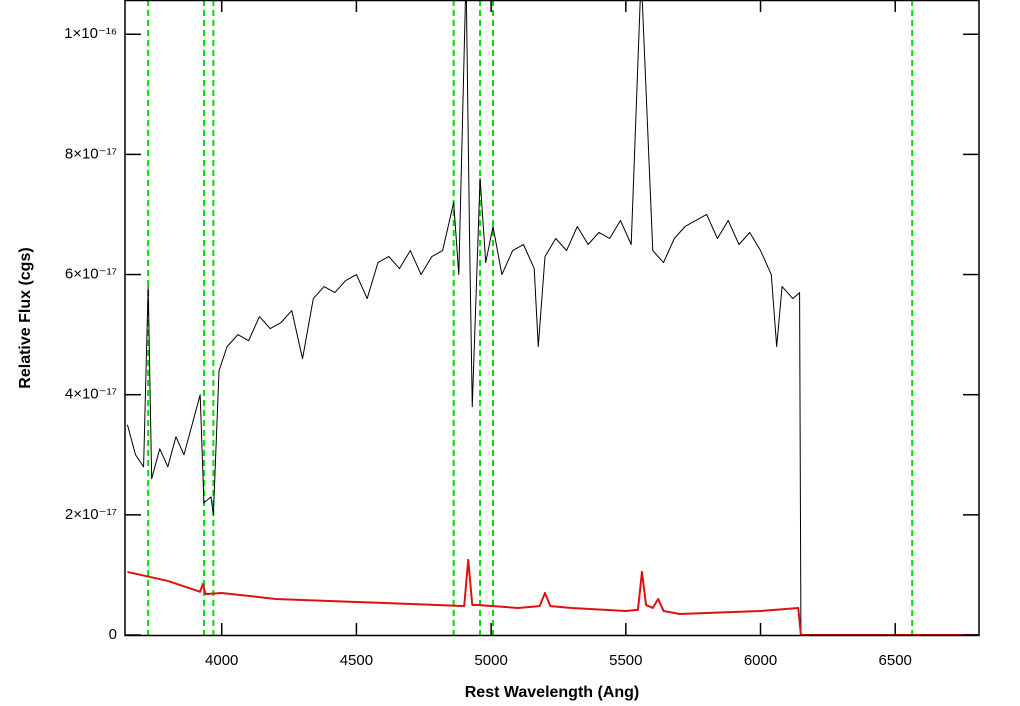  Describe the element at coordinates (221, 660) in the screenshot. I see `x-tick-label: 4000` at that location.